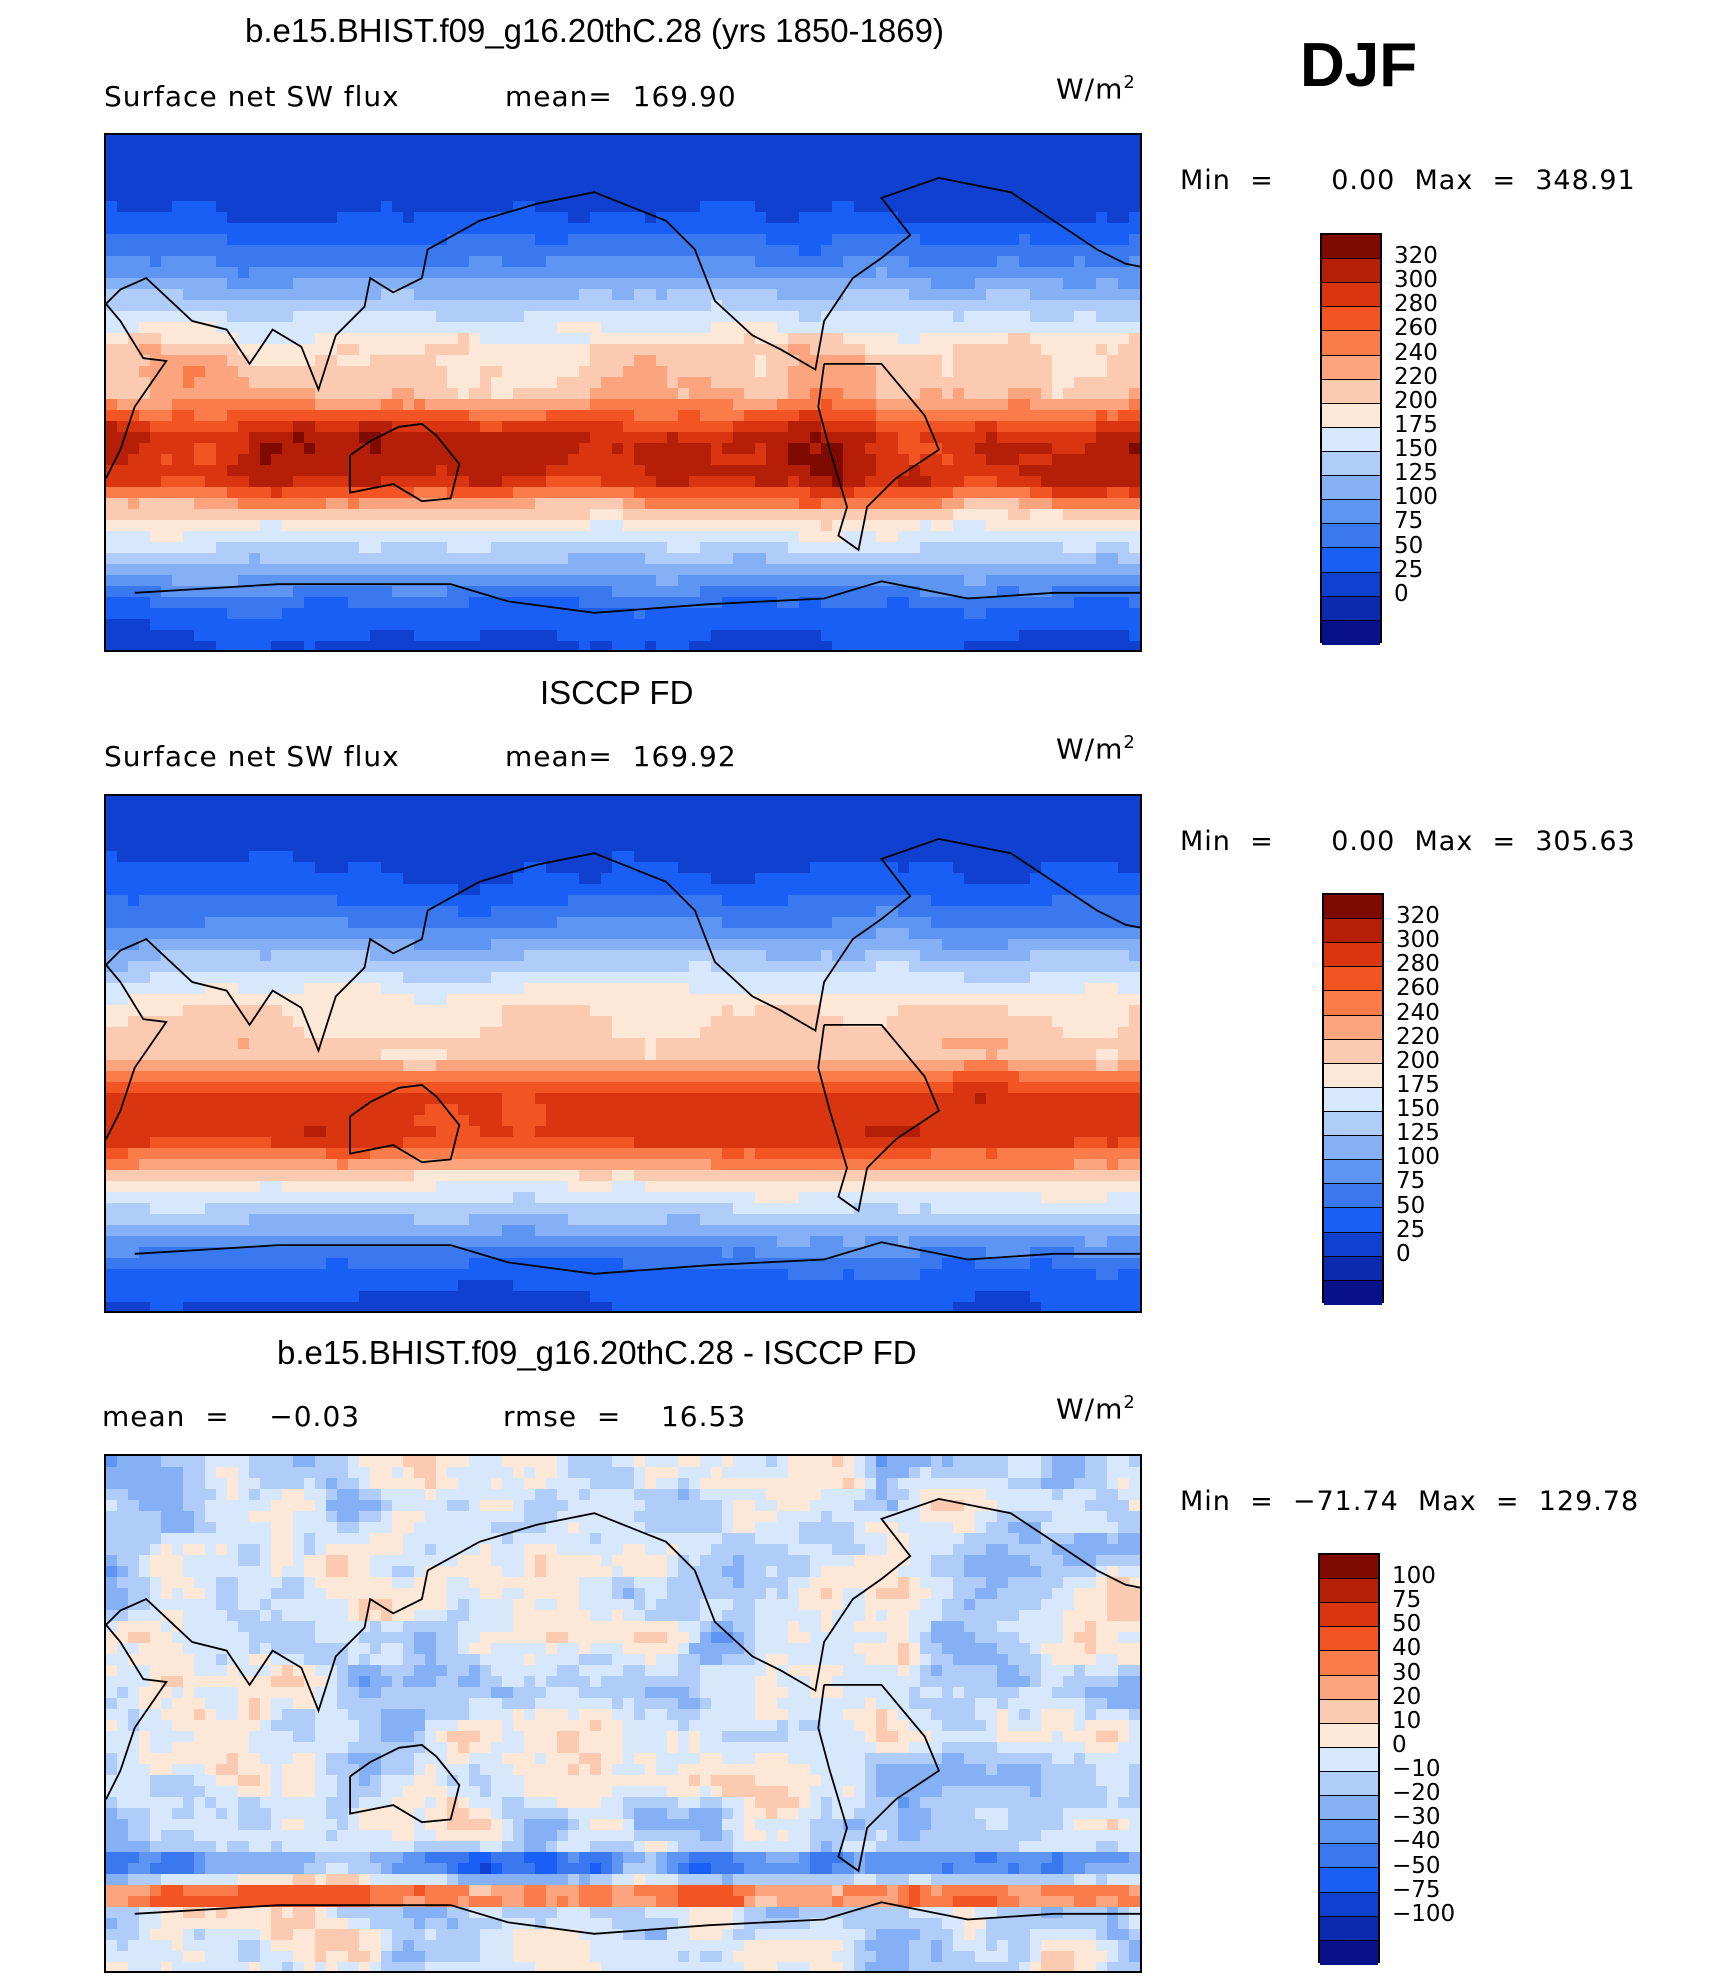 The height and width of the screenshot is (1979, 1710). What do you see at coordinates (1351, 247) in the screenshot?
I see `colorbar-swatch` at bounding box center [1351, 247].